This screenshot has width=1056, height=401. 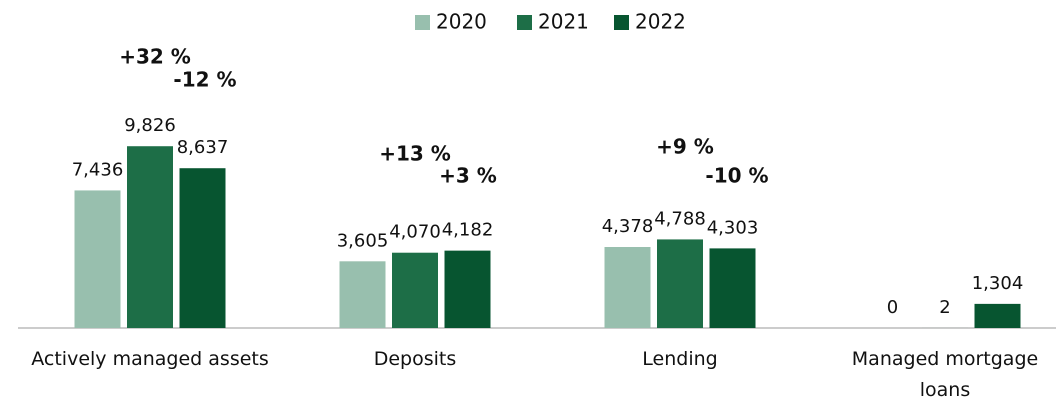 I want to click on legend-item: 2022, so click(x=650, y=22).